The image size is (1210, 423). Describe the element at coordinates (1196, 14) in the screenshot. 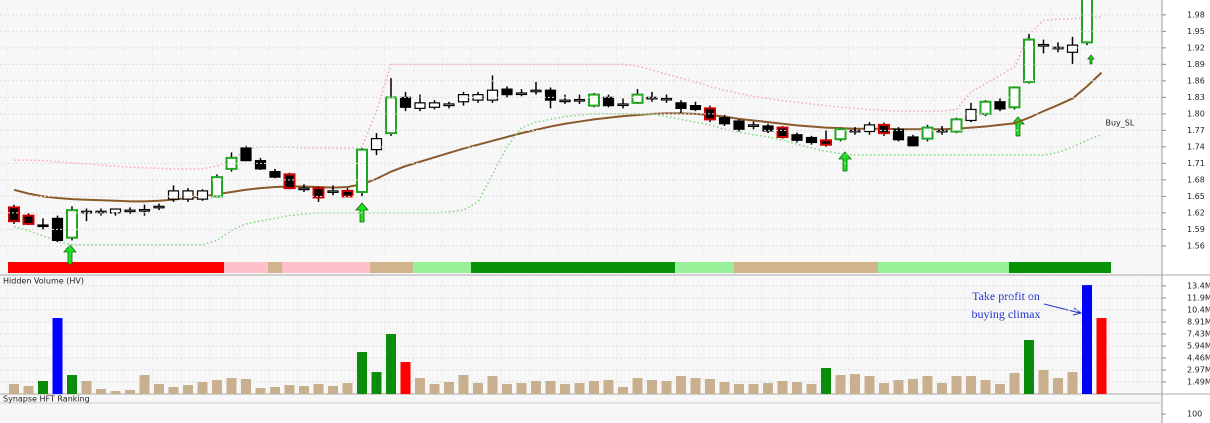

I see `y-tick-label: 1.98` at that location.